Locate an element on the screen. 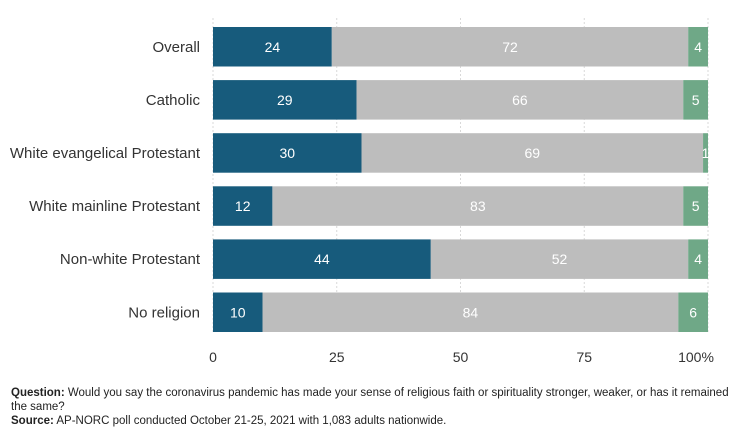  x-tick-label: 25 is located at coordinates (337, 357).